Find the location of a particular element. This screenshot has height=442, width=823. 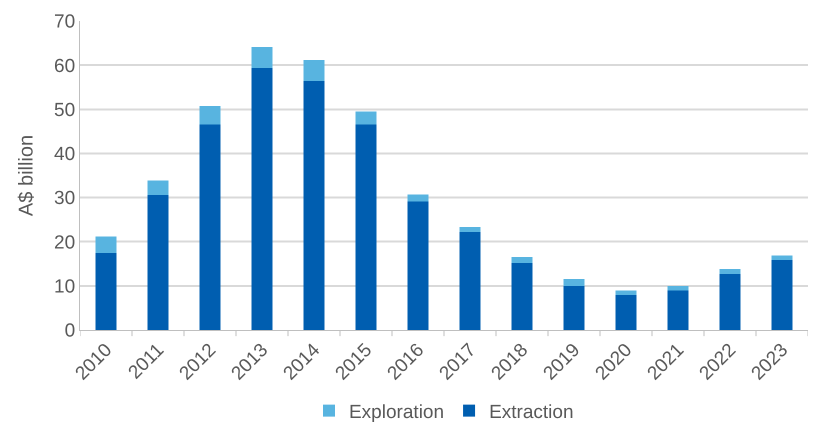

y-tick-label: 50 is located at coordinates (65, 110).